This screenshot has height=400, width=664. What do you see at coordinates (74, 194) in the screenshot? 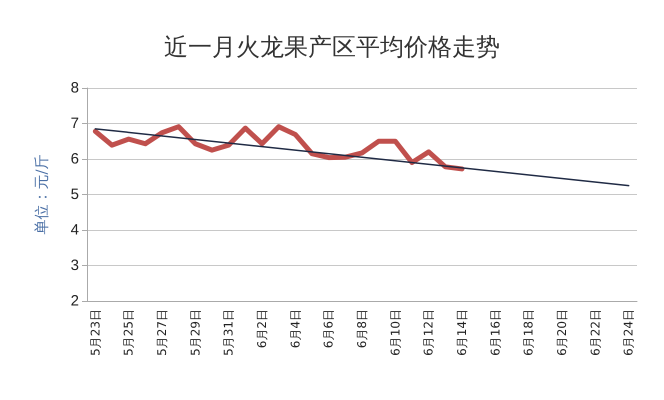
I see `y-tick-label: 5` at bounding box center [74, 194].